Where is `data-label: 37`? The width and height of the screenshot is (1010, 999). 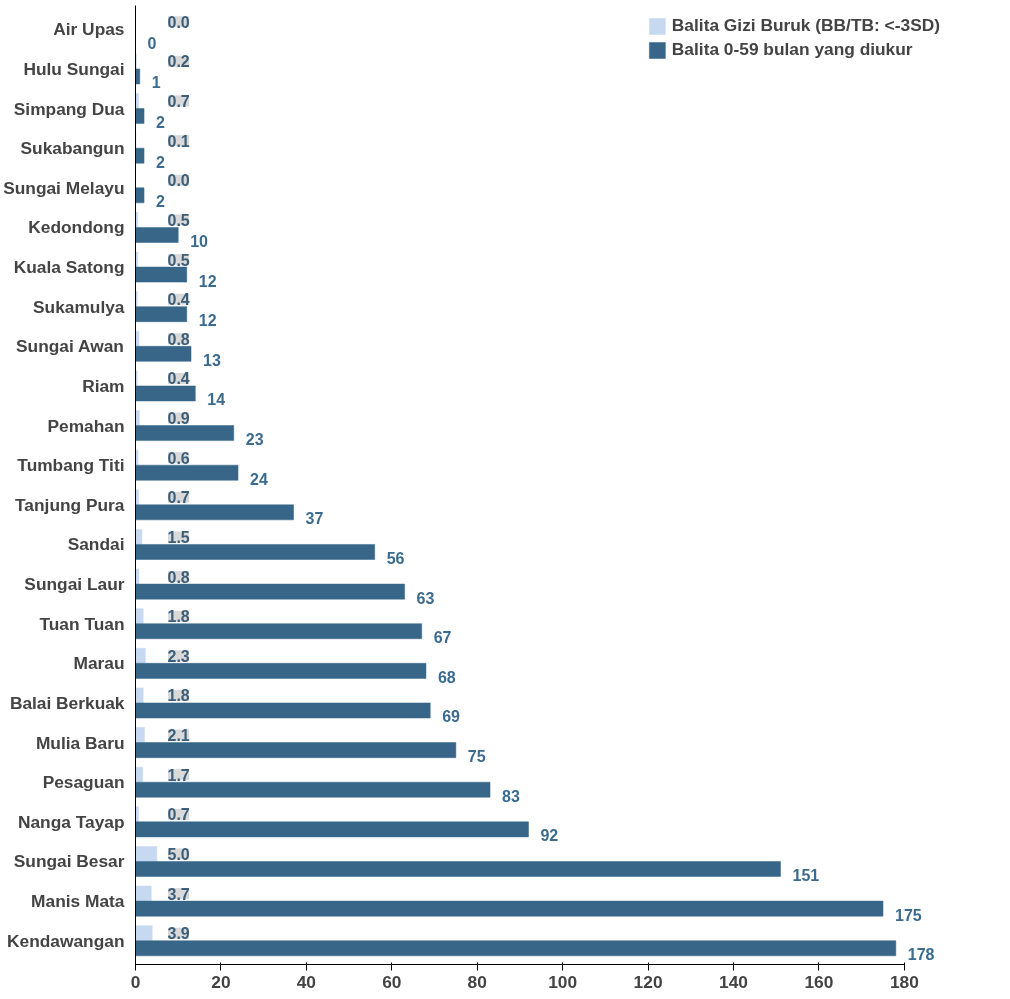 data-label: 37 is located at coordinates (314, 519).